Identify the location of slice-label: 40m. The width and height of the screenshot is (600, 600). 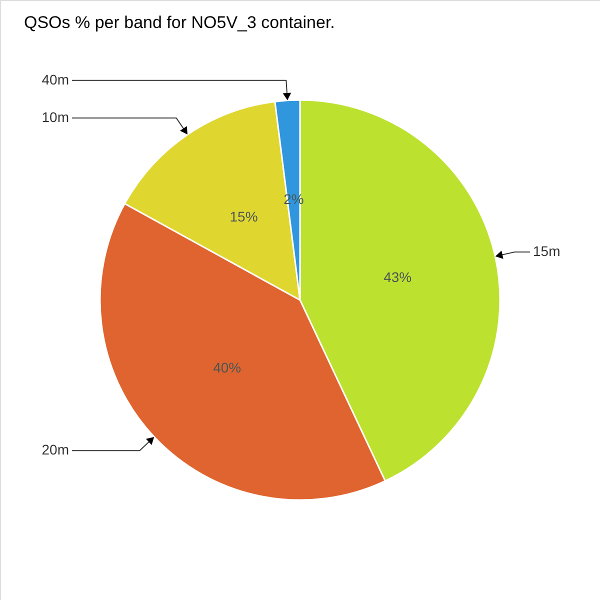
(55, 79).